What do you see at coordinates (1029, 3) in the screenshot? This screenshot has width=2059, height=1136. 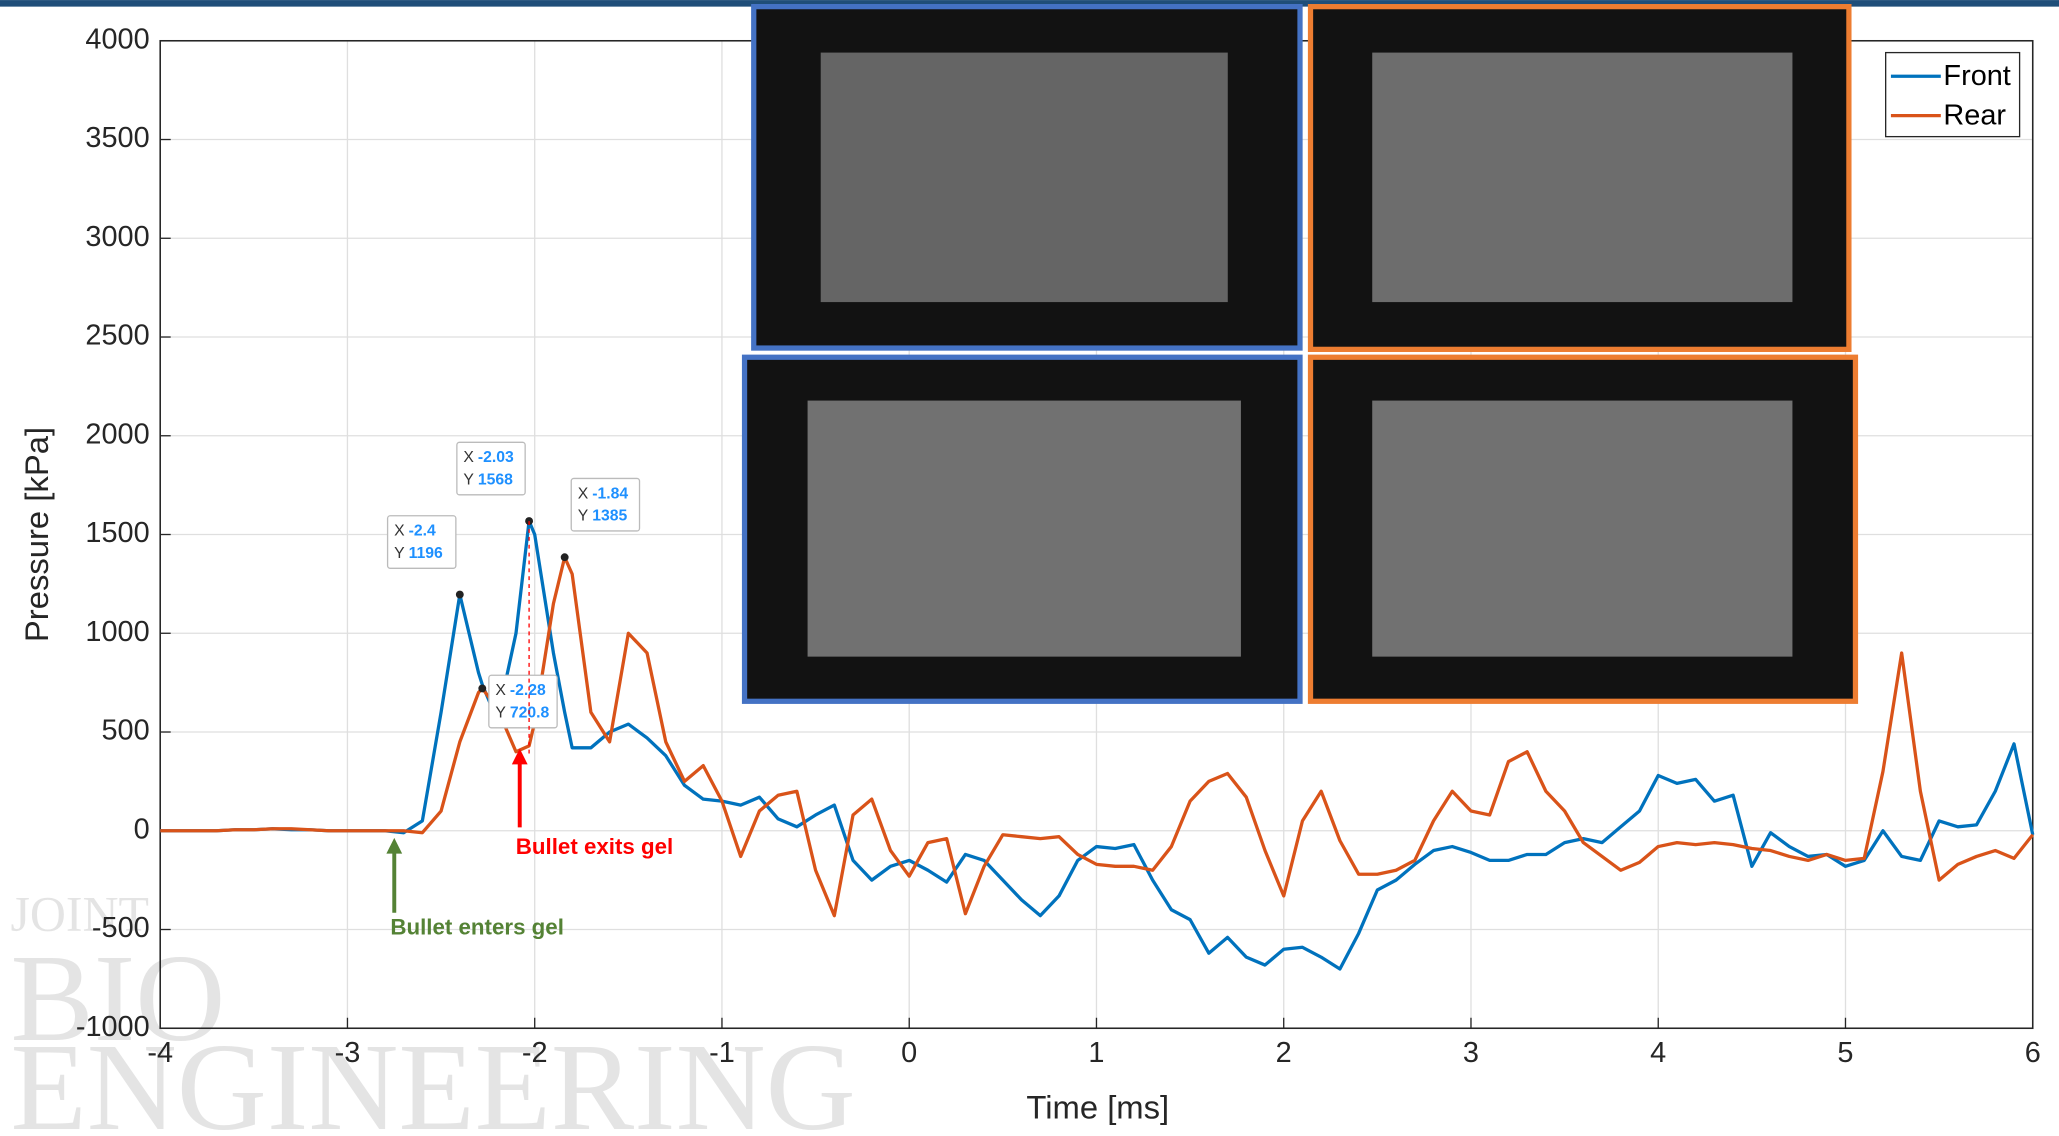 I see `top-banner` at bounding box center [1029, 3].